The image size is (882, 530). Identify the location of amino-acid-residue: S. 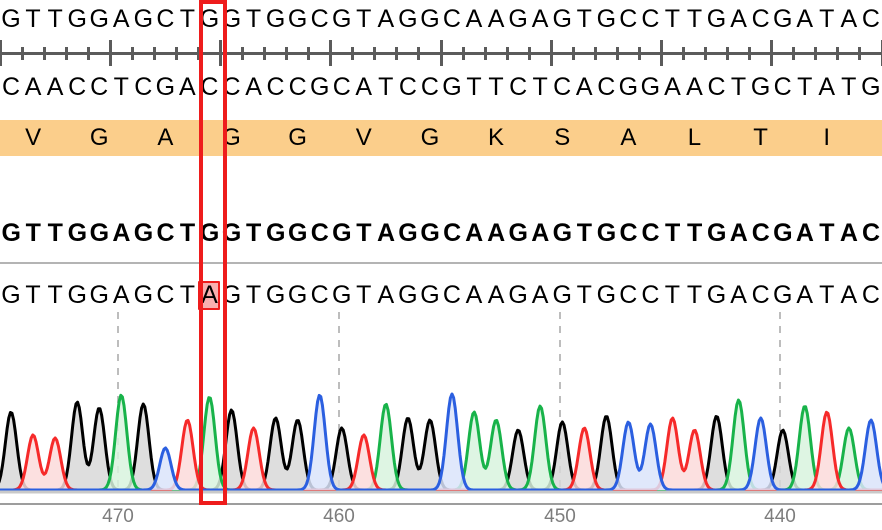
(562, 137).